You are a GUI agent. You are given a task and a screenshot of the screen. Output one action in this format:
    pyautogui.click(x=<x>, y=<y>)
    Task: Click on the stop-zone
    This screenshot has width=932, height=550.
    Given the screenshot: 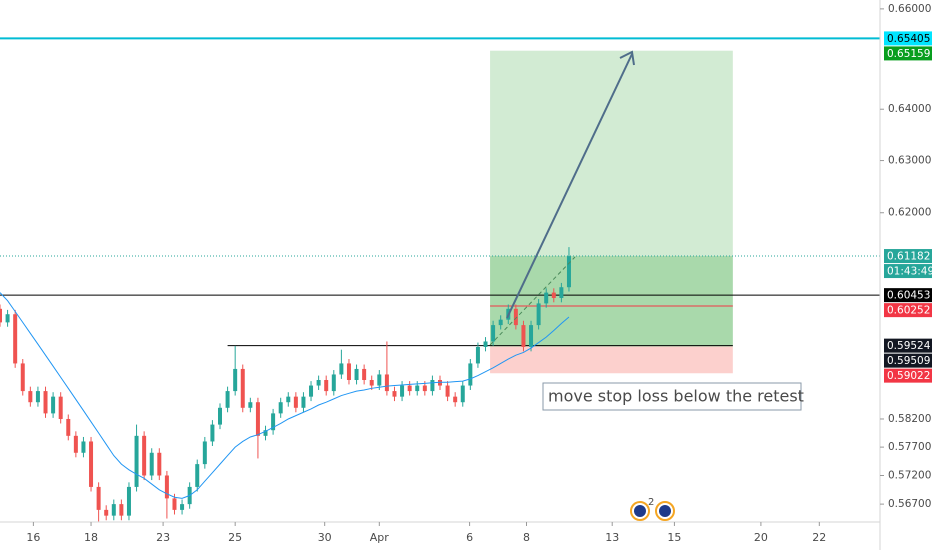 What is the action you would take?
    pyautogui.click(x=611, y=360)
    